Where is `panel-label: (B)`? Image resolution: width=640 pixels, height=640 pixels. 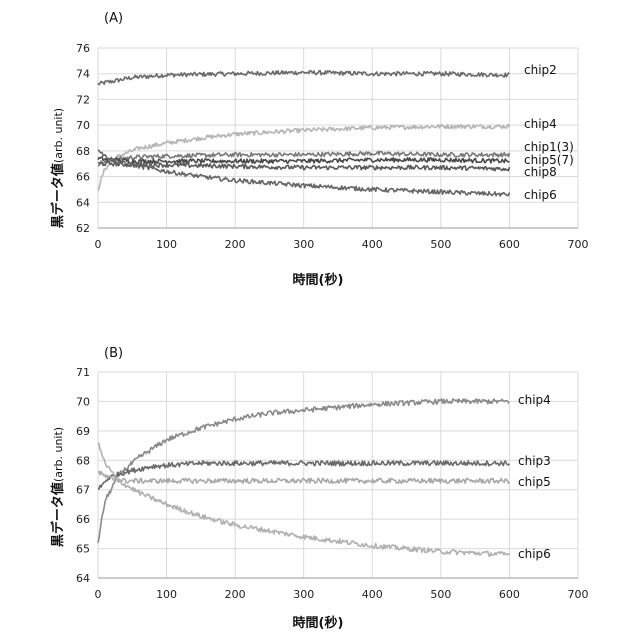 panel-label: (B) is located at coordinates (113, 353).